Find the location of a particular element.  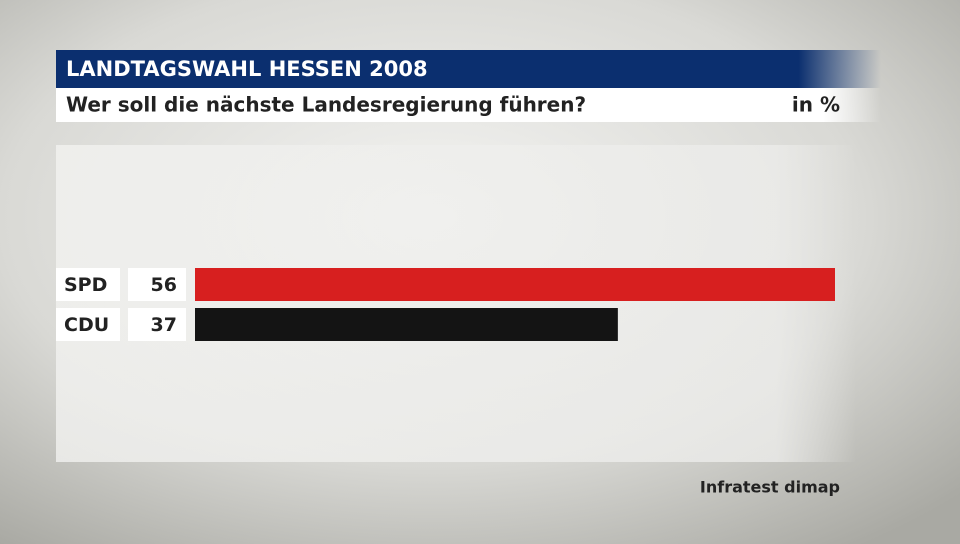

subtitle-bar is located at coordinates (468, 105).